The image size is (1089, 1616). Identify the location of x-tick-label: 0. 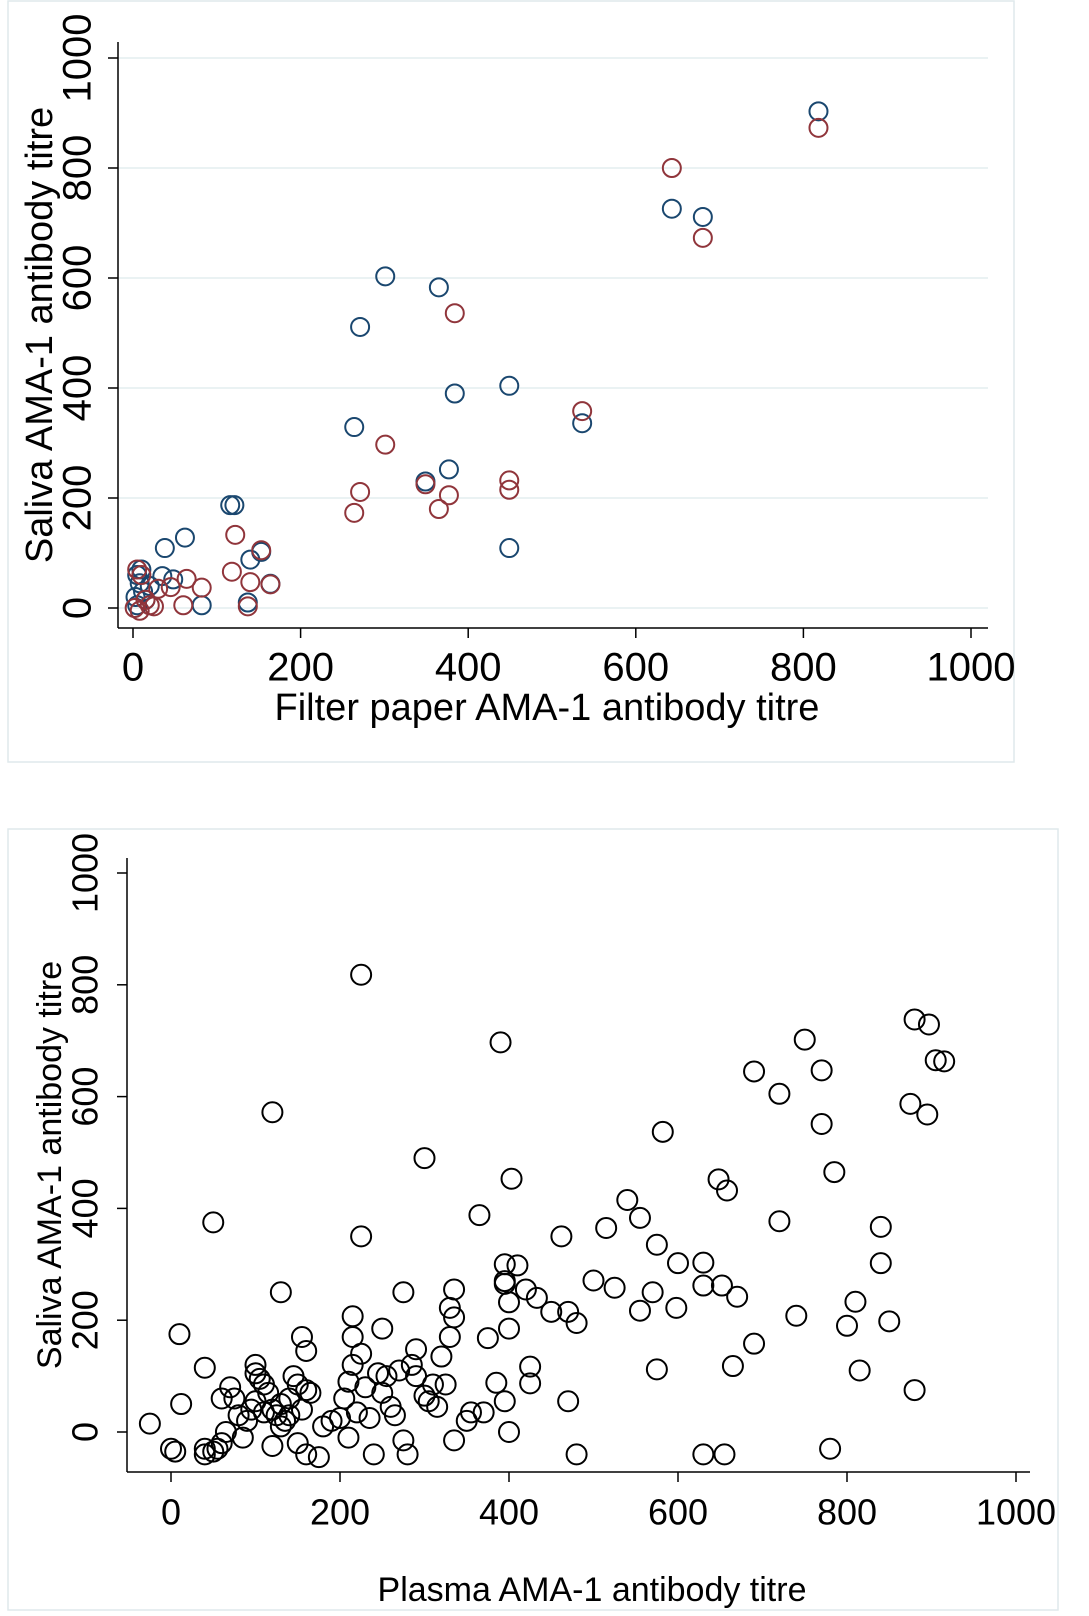
(133, 668).